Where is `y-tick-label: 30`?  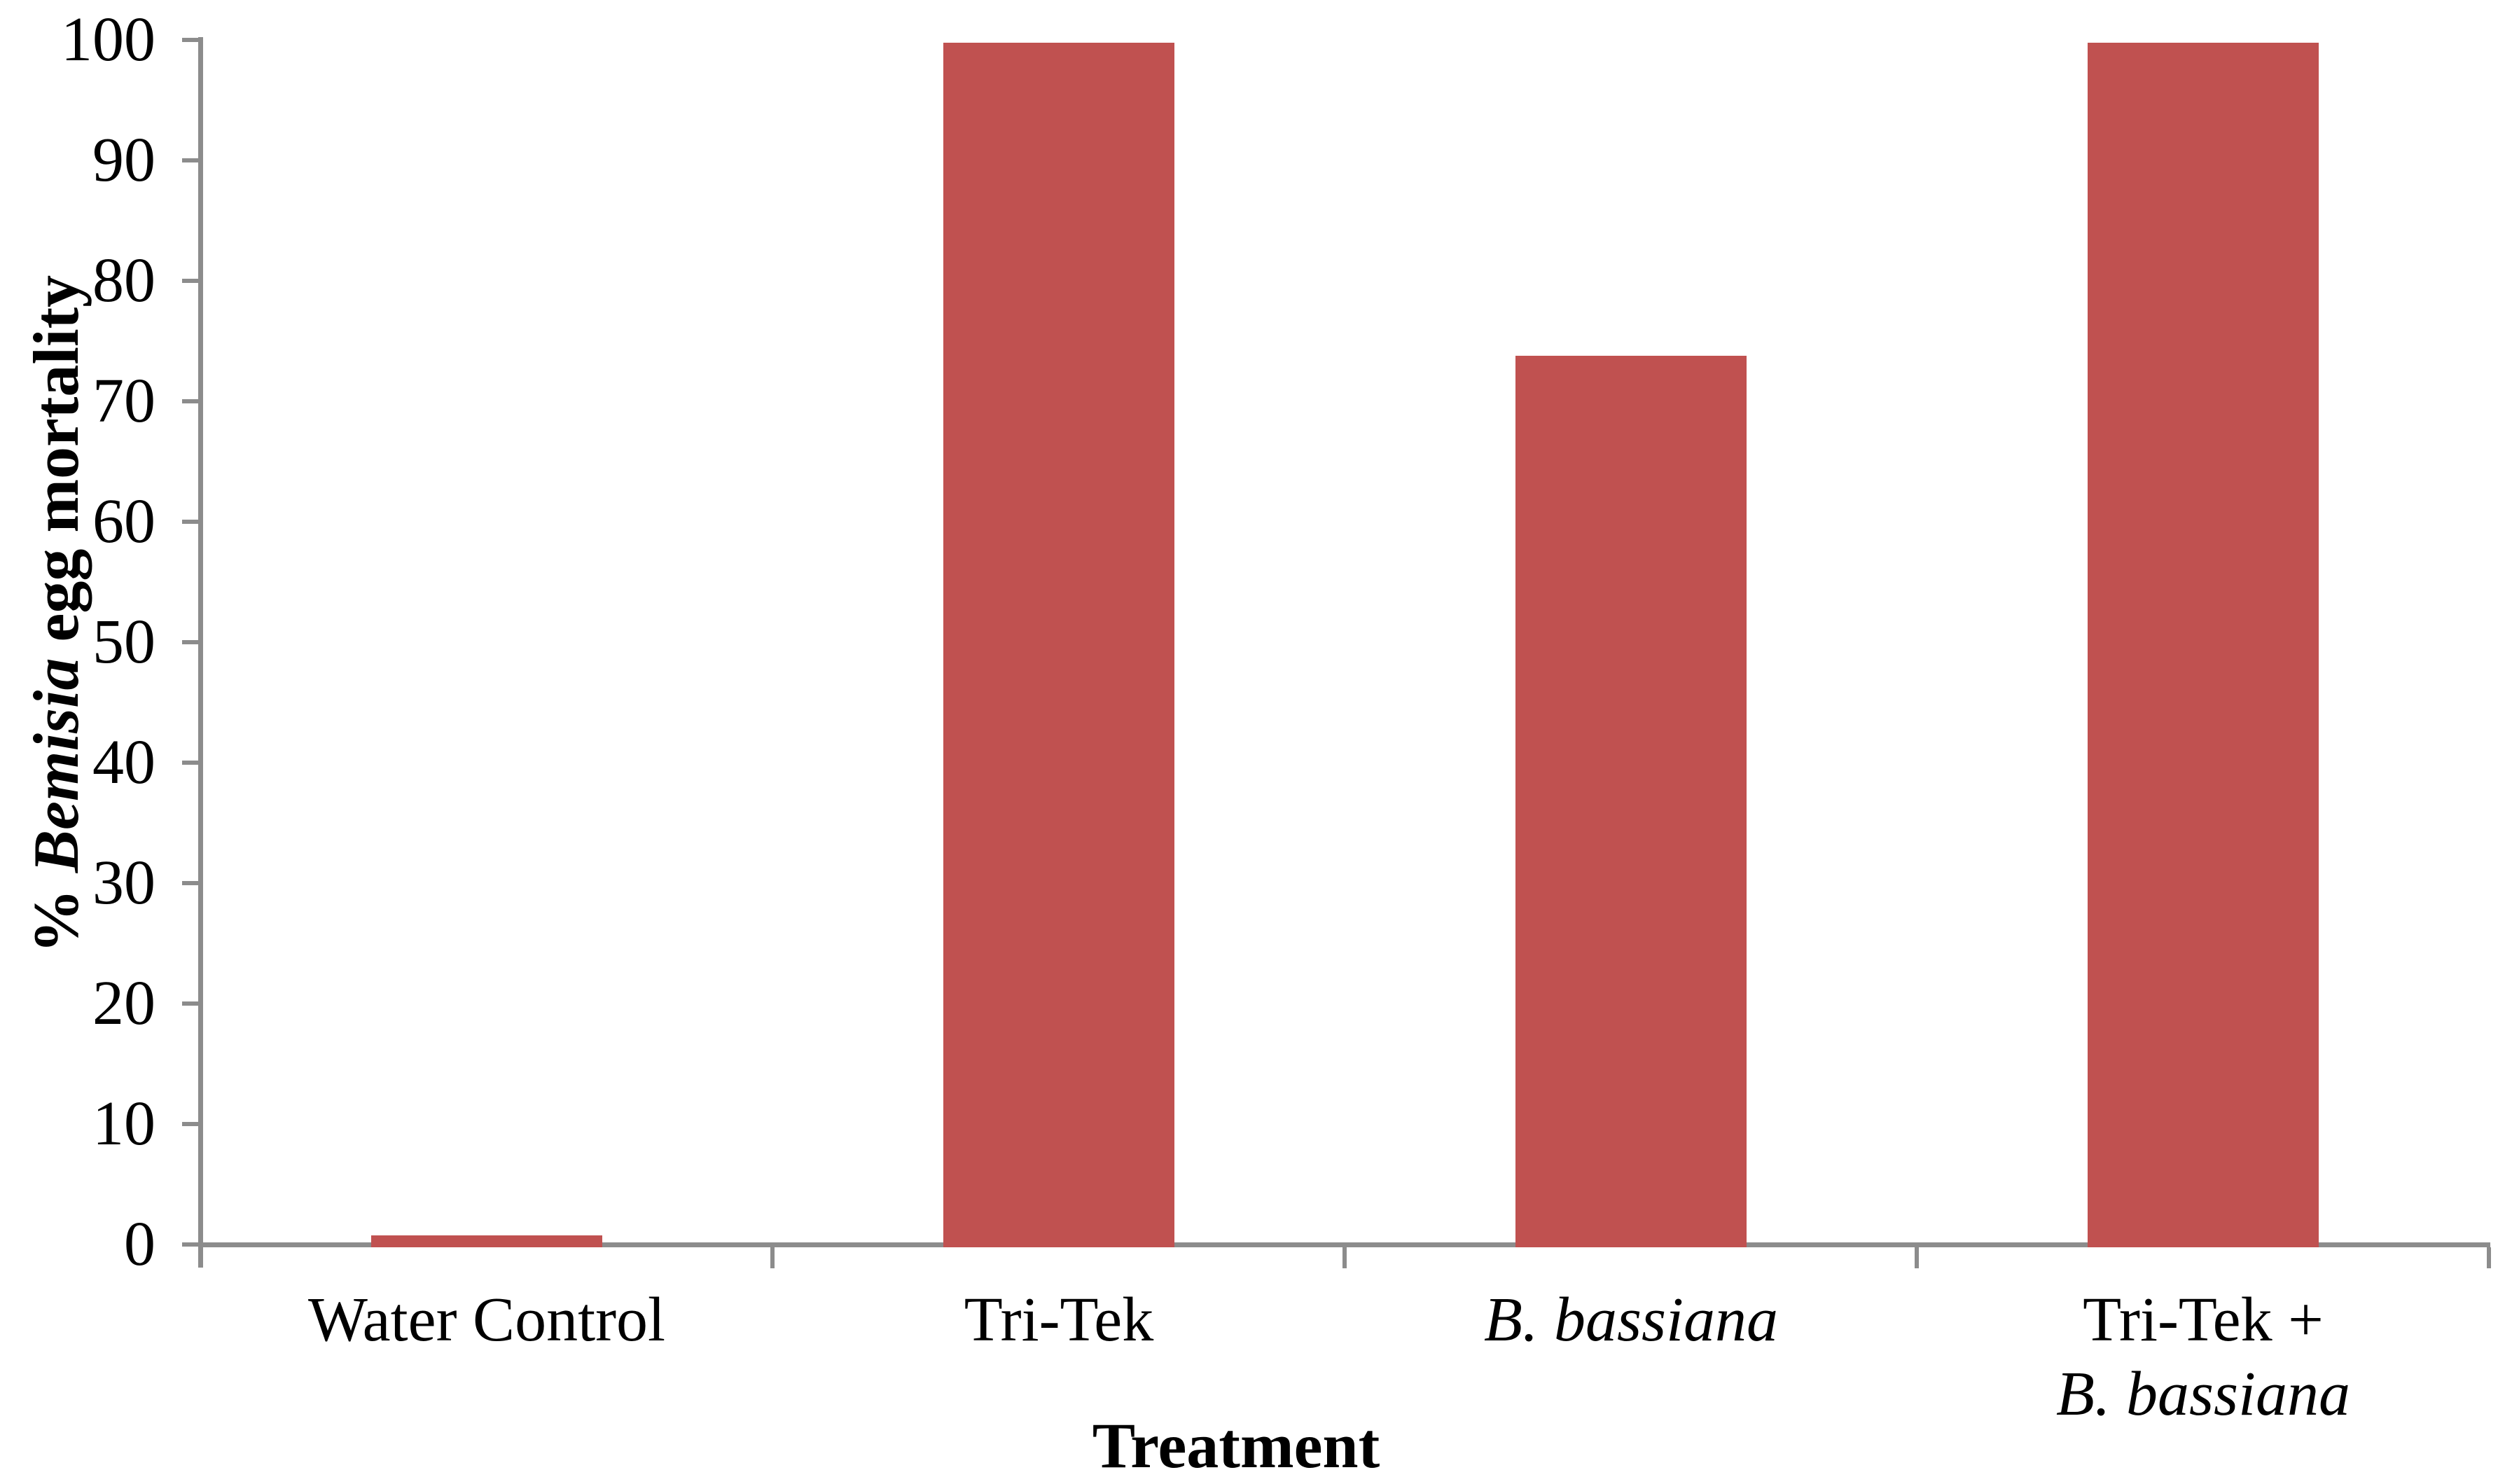
y-tick-label: 30 is located at coordinates (124, 882).